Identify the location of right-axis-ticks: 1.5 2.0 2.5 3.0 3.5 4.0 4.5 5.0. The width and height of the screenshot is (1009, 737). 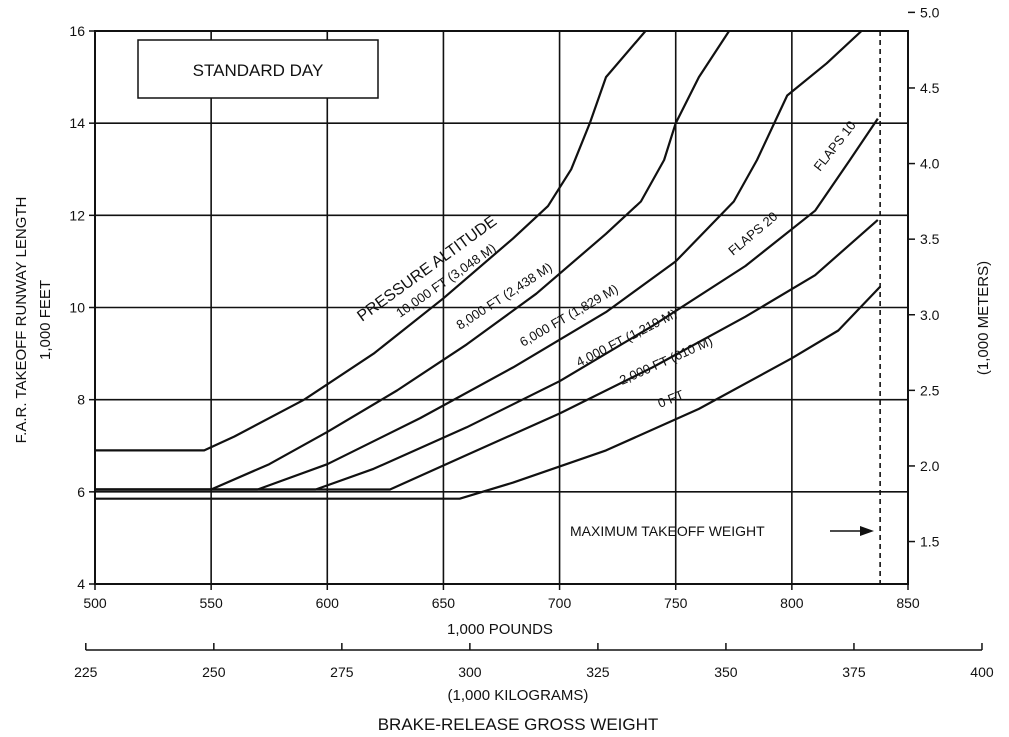
(924, 277).